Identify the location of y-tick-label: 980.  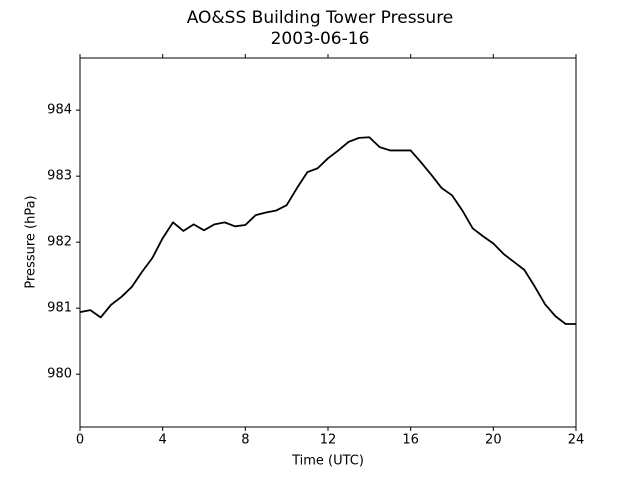
(59, 374).